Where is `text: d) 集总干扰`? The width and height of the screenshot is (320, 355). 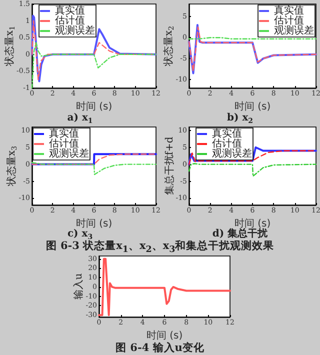
text: d) 集总干扰 is located at coordinates (240, 234).